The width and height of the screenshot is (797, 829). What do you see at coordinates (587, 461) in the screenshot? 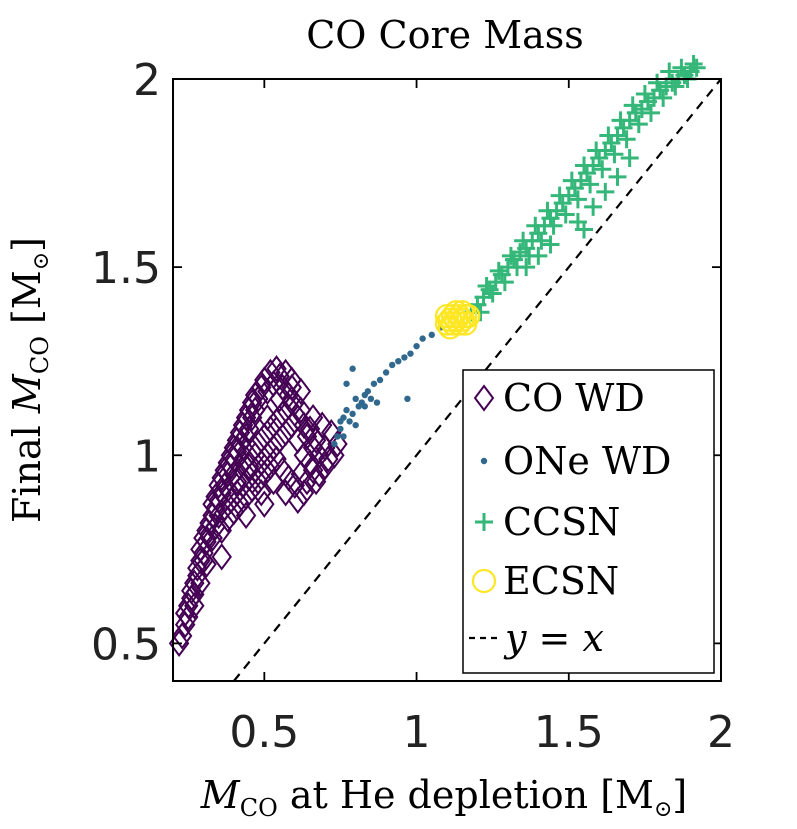
I see `legend-label: ONe WD` at bounding box center [587, 461].